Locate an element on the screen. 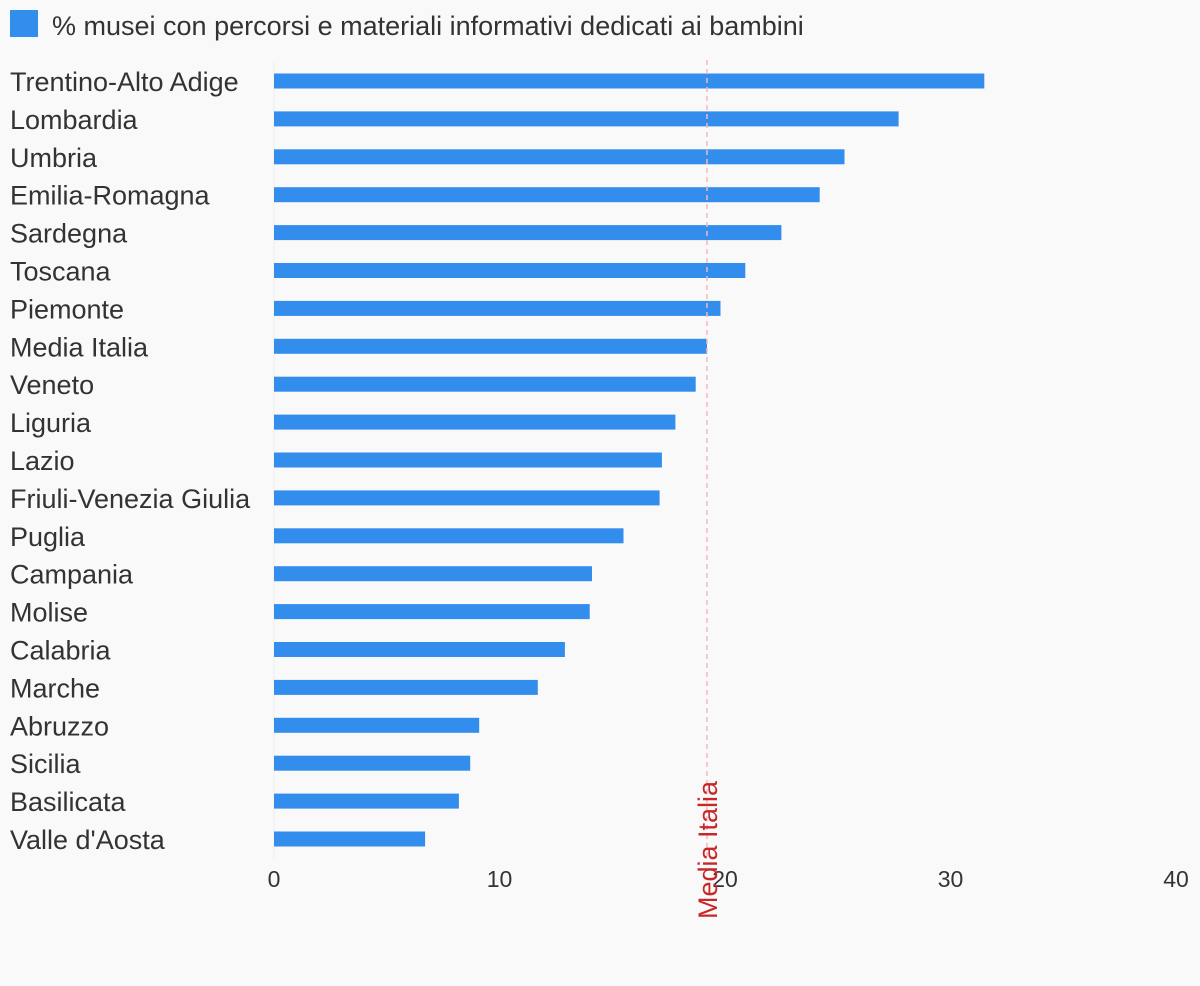 This screenshot has width=1200, height=986. x-tick-label: 40 is located at coordinates (1176, 879).